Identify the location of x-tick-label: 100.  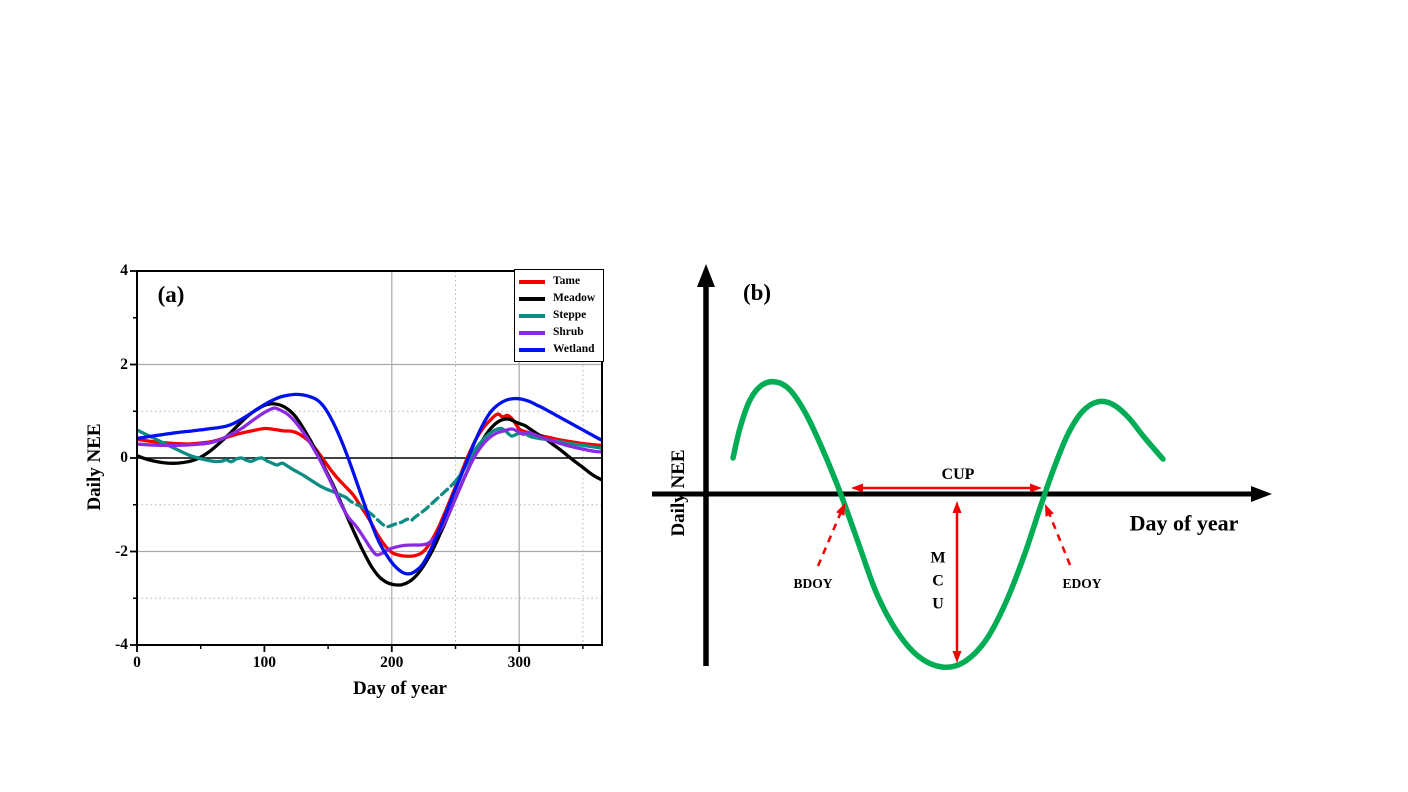
(264, 662).